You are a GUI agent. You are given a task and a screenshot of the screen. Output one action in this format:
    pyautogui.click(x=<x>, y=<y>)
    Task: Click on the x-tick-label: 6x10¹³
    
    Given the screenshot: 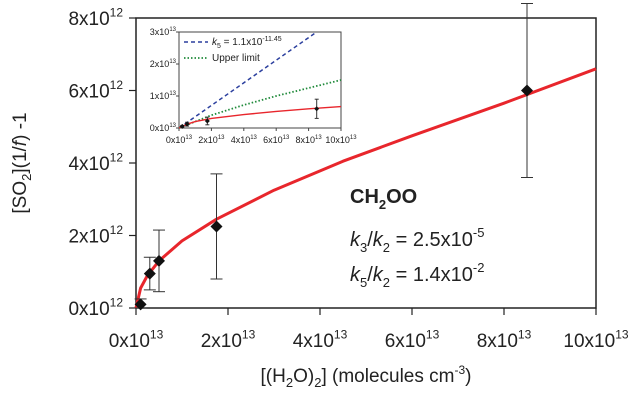 What is the action you would take?
    pyautogui.click(x=412, y=339)
    